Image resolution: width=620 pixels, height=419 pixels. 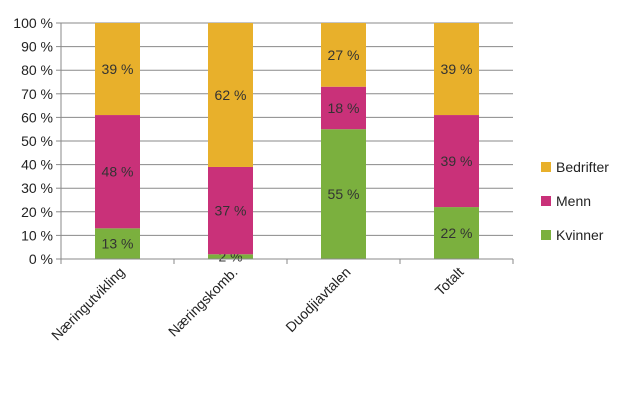 What do you see at coordinates (37, 212) in the screenshot?
I see `y-tick-label: 20 %` at bounding box center [37, 212].